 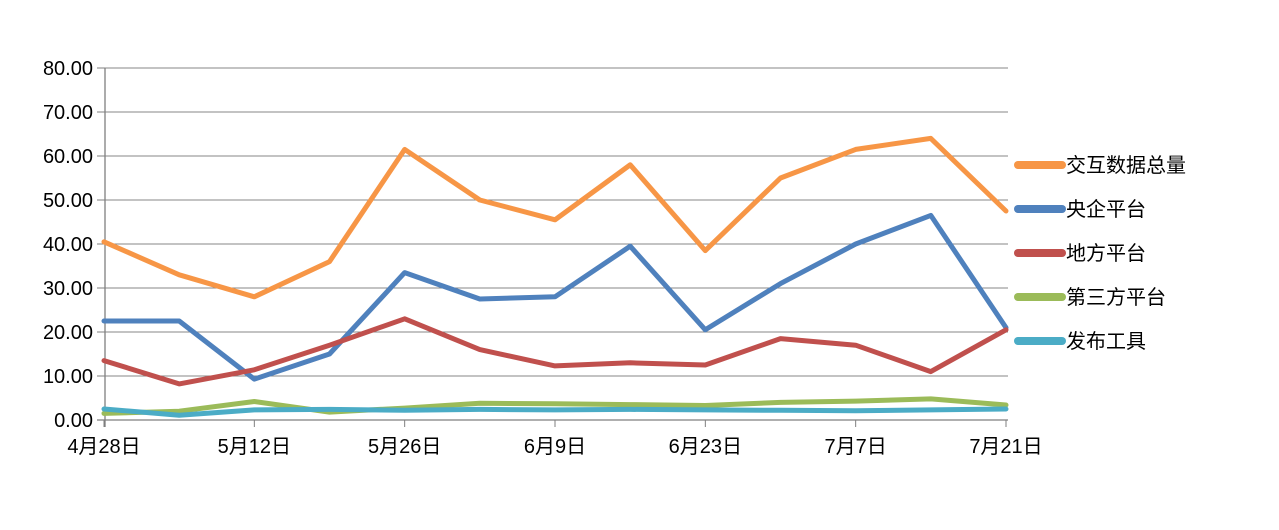 I want to click on x-tick-label: 5月26日, so click(x=404, y=447).